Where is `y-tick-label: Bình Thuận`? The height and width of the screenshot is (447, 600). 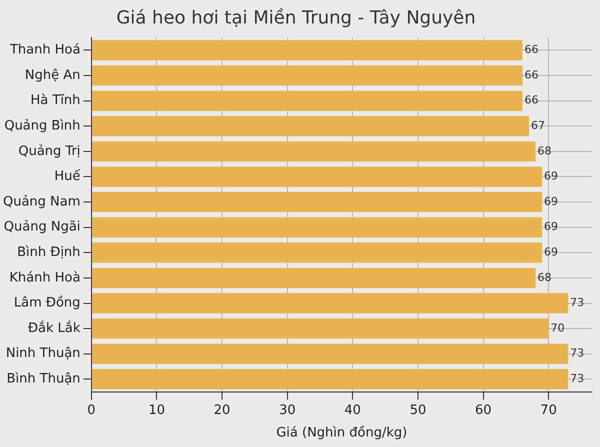
y-tick-label: Bình Thuận is located at coordinates (43, 379).